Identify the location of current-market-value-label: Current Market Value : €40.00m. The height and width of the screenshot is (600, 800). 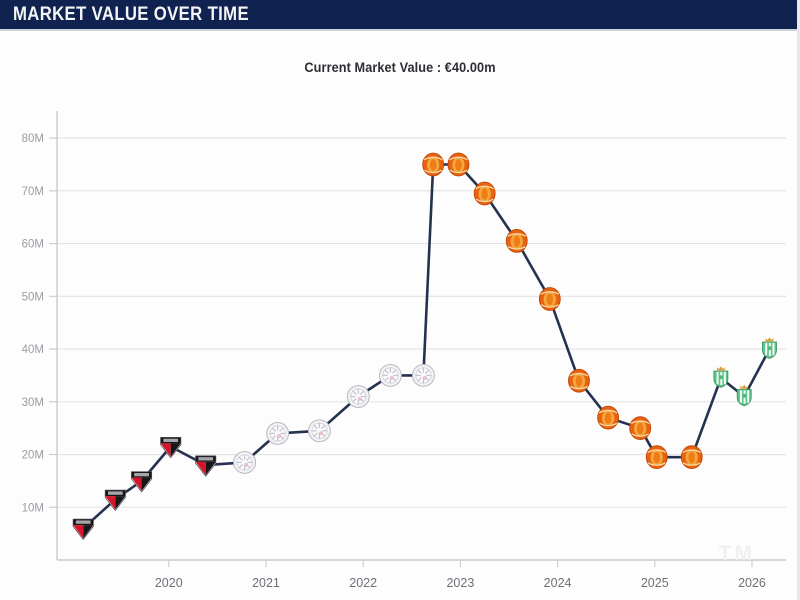
(400, 67).